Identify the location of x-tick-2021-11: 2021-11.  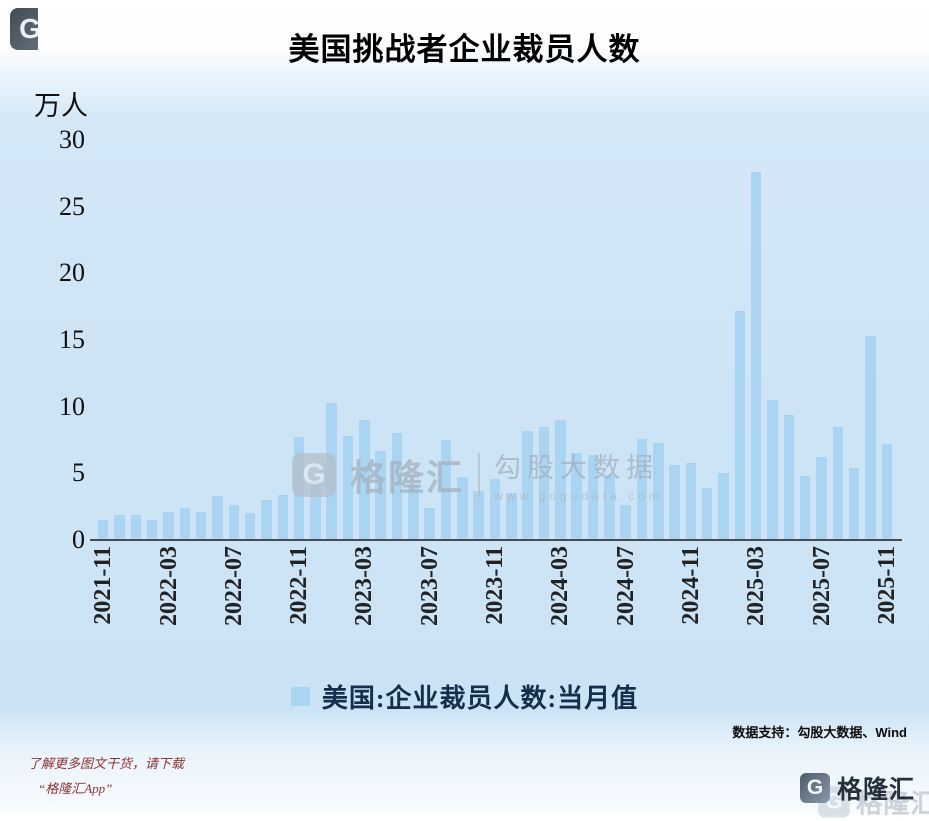
(103, 585).